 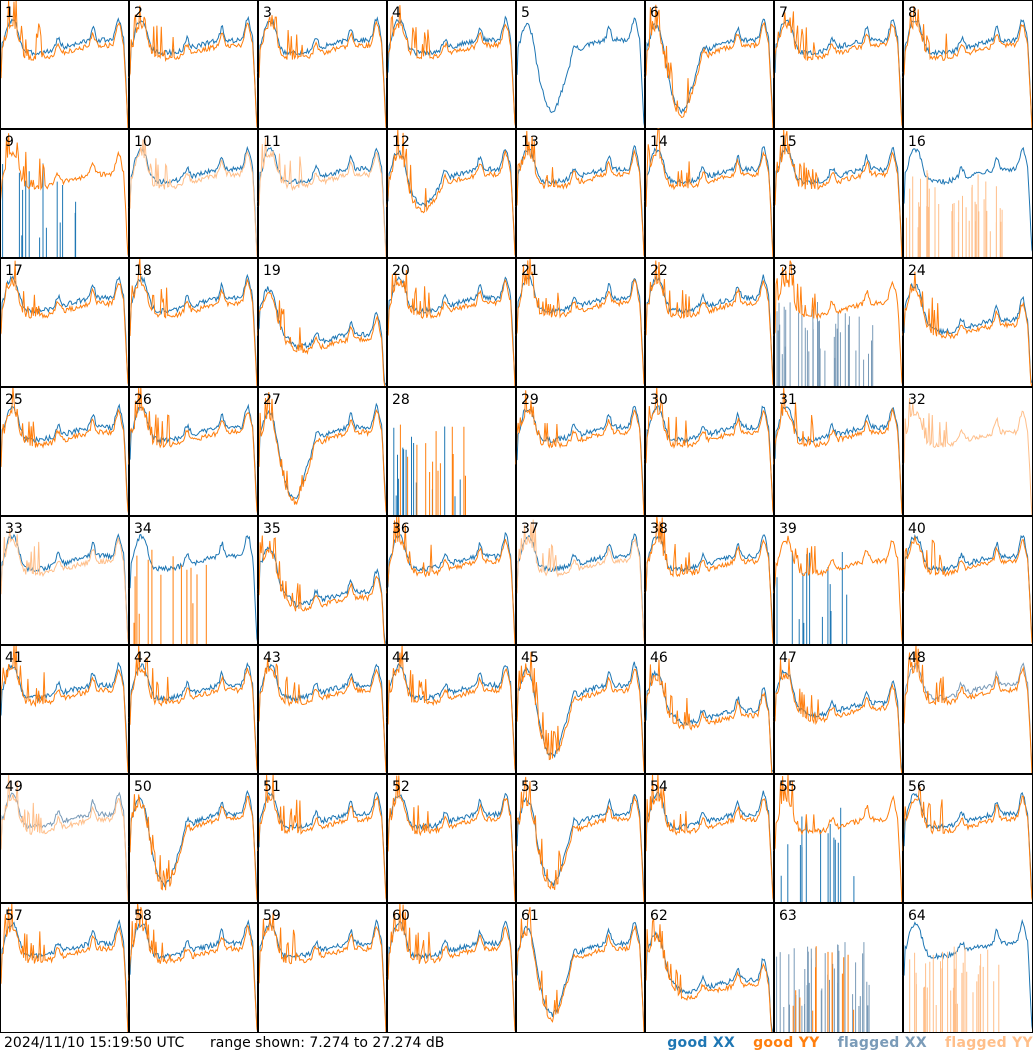 I want to click on panel-label: 3, so click(x=267, y=13).